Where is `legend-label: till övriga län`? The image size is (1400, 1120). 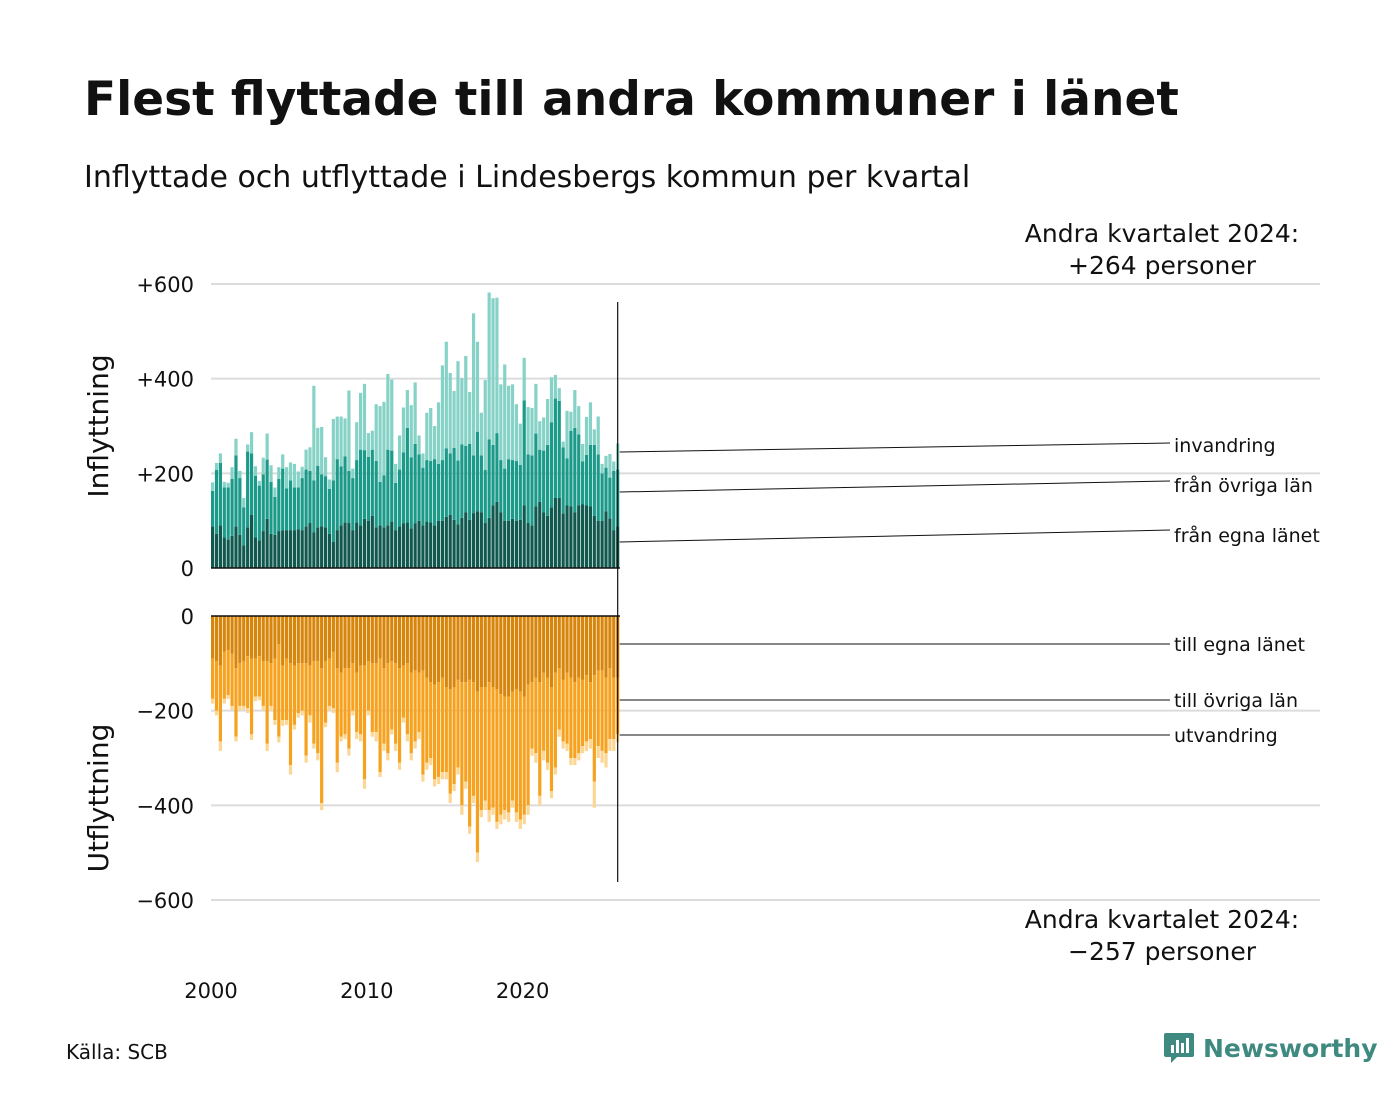 legend-label: till övriga län is located at coordinates (1236, 701).